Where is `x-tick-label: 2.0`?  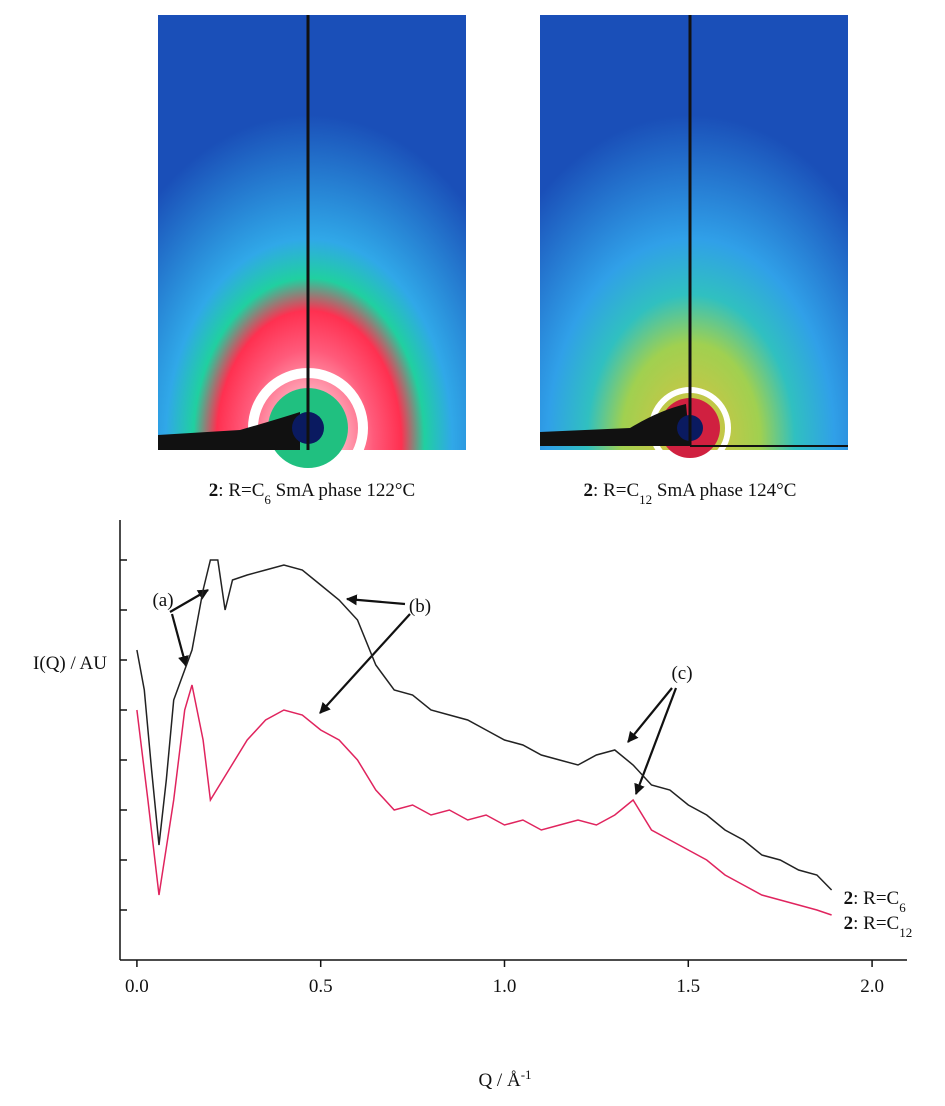
x-tick-label: 2.0 is located at coordinates (872, 986).